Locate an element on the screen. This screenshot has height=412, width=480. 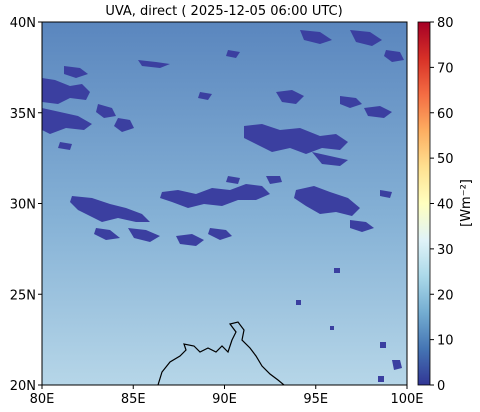
colorbar-tick-label: 50 is located at coordinates (445, 159).